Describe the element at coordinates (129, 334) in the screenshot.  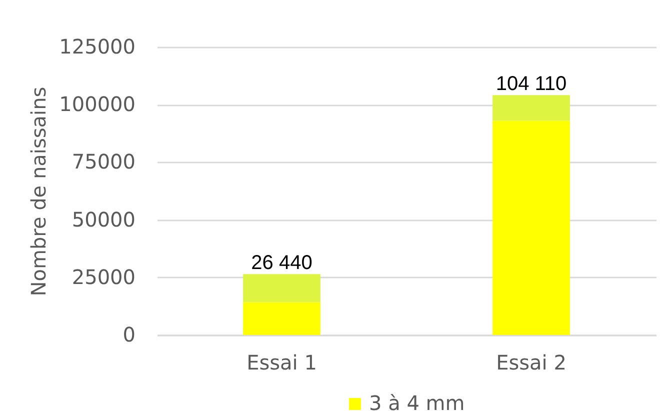
I see `y-tick-label: 0` at that location.